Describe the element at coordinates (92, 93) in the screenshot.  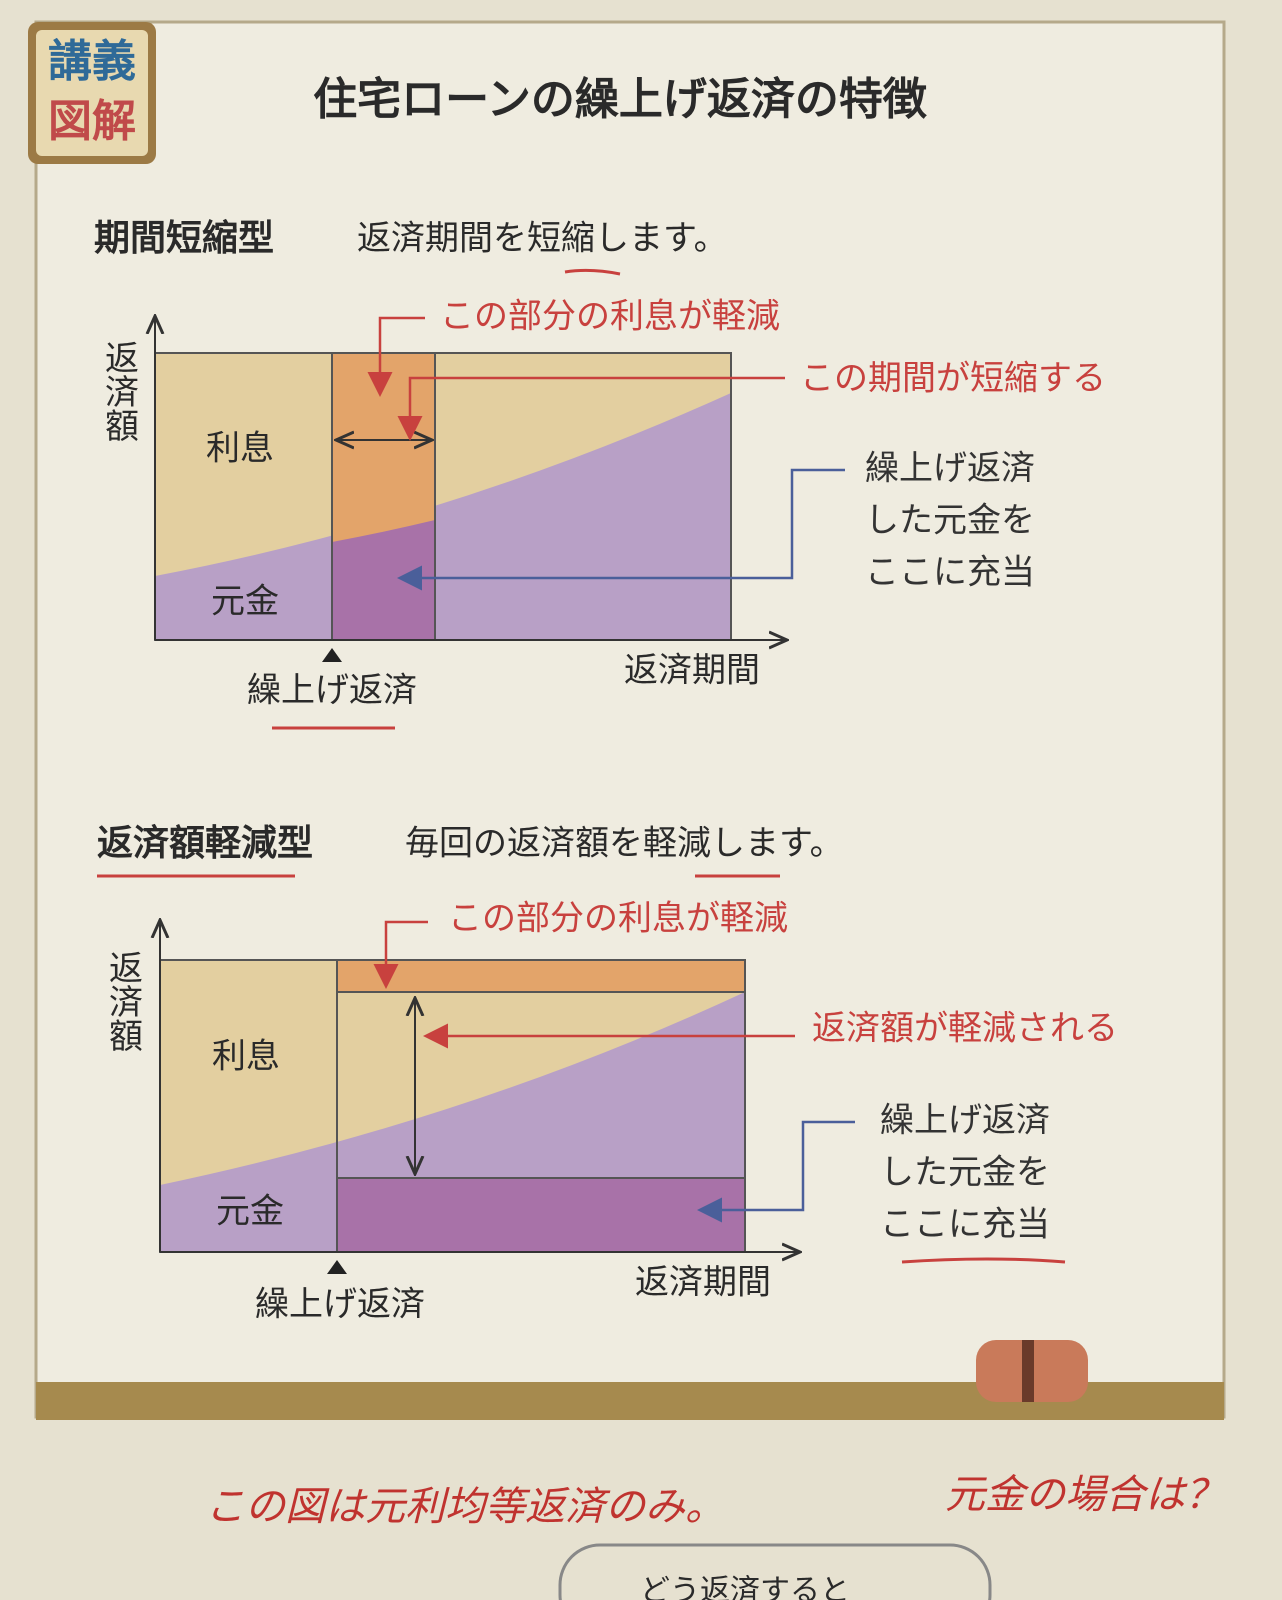
I see `badge-inner` at that location.